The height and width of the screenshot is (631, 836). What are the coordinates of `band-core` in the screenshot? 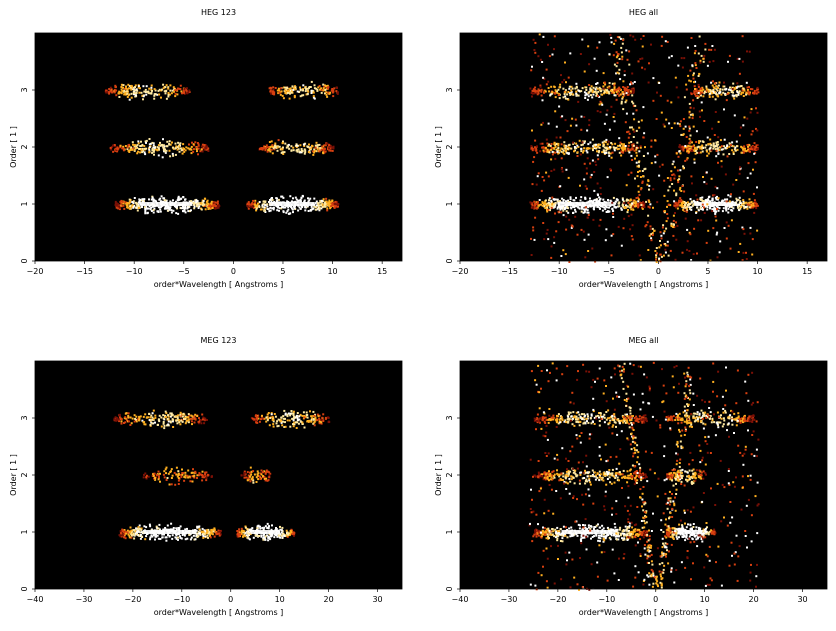 It's located at (586, 204).